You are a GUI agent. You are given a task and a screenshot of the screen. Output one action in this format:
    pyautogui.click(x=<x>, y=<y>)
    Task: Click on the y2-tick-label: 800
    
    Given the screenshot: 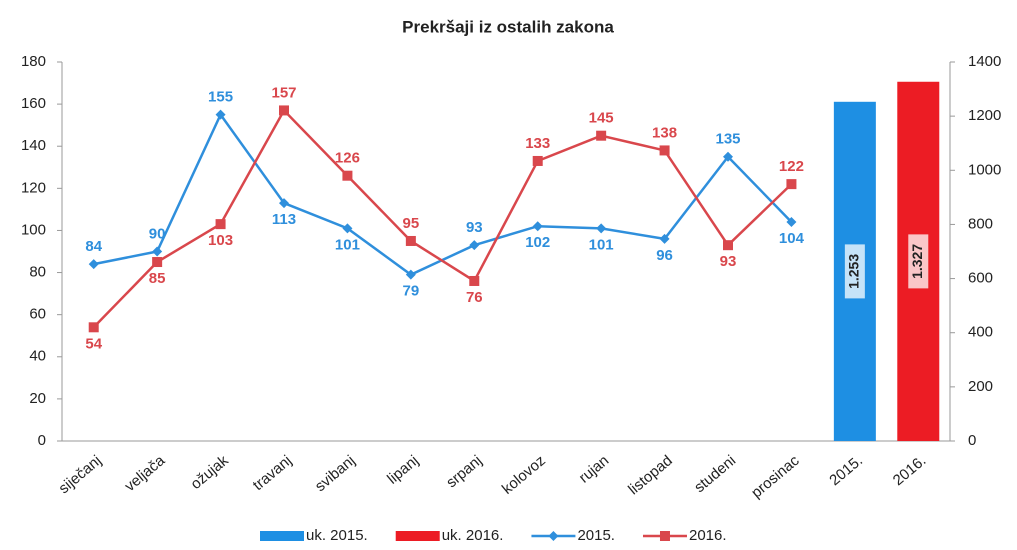 What is the action you would take?
    pyautogui.click(x=980, y=223)
    